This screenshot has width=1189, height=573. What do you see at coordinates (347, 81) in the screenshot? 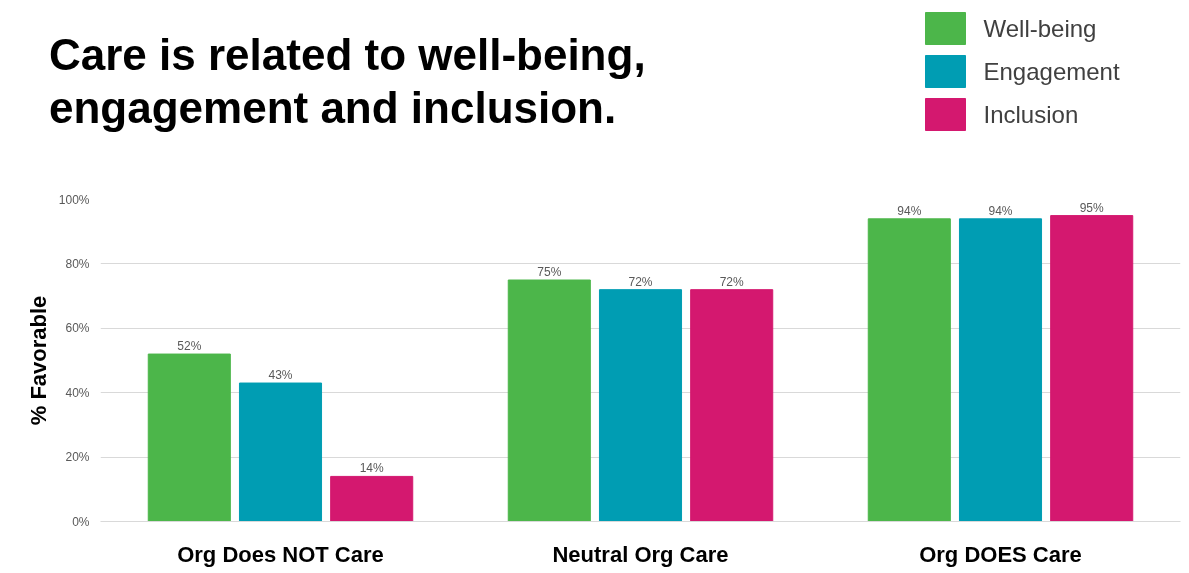
I see `chart-title: Care is related to well-being, engagement and inclusion.` at bounding box center [347, 81].